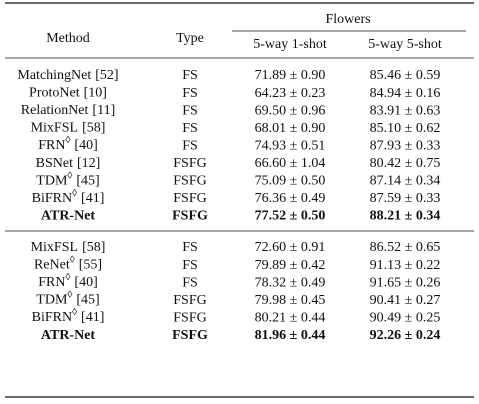  Describe the element at coordinates (54, 93) in the screenshot. I see `method-name: ProtoNet` at that location.